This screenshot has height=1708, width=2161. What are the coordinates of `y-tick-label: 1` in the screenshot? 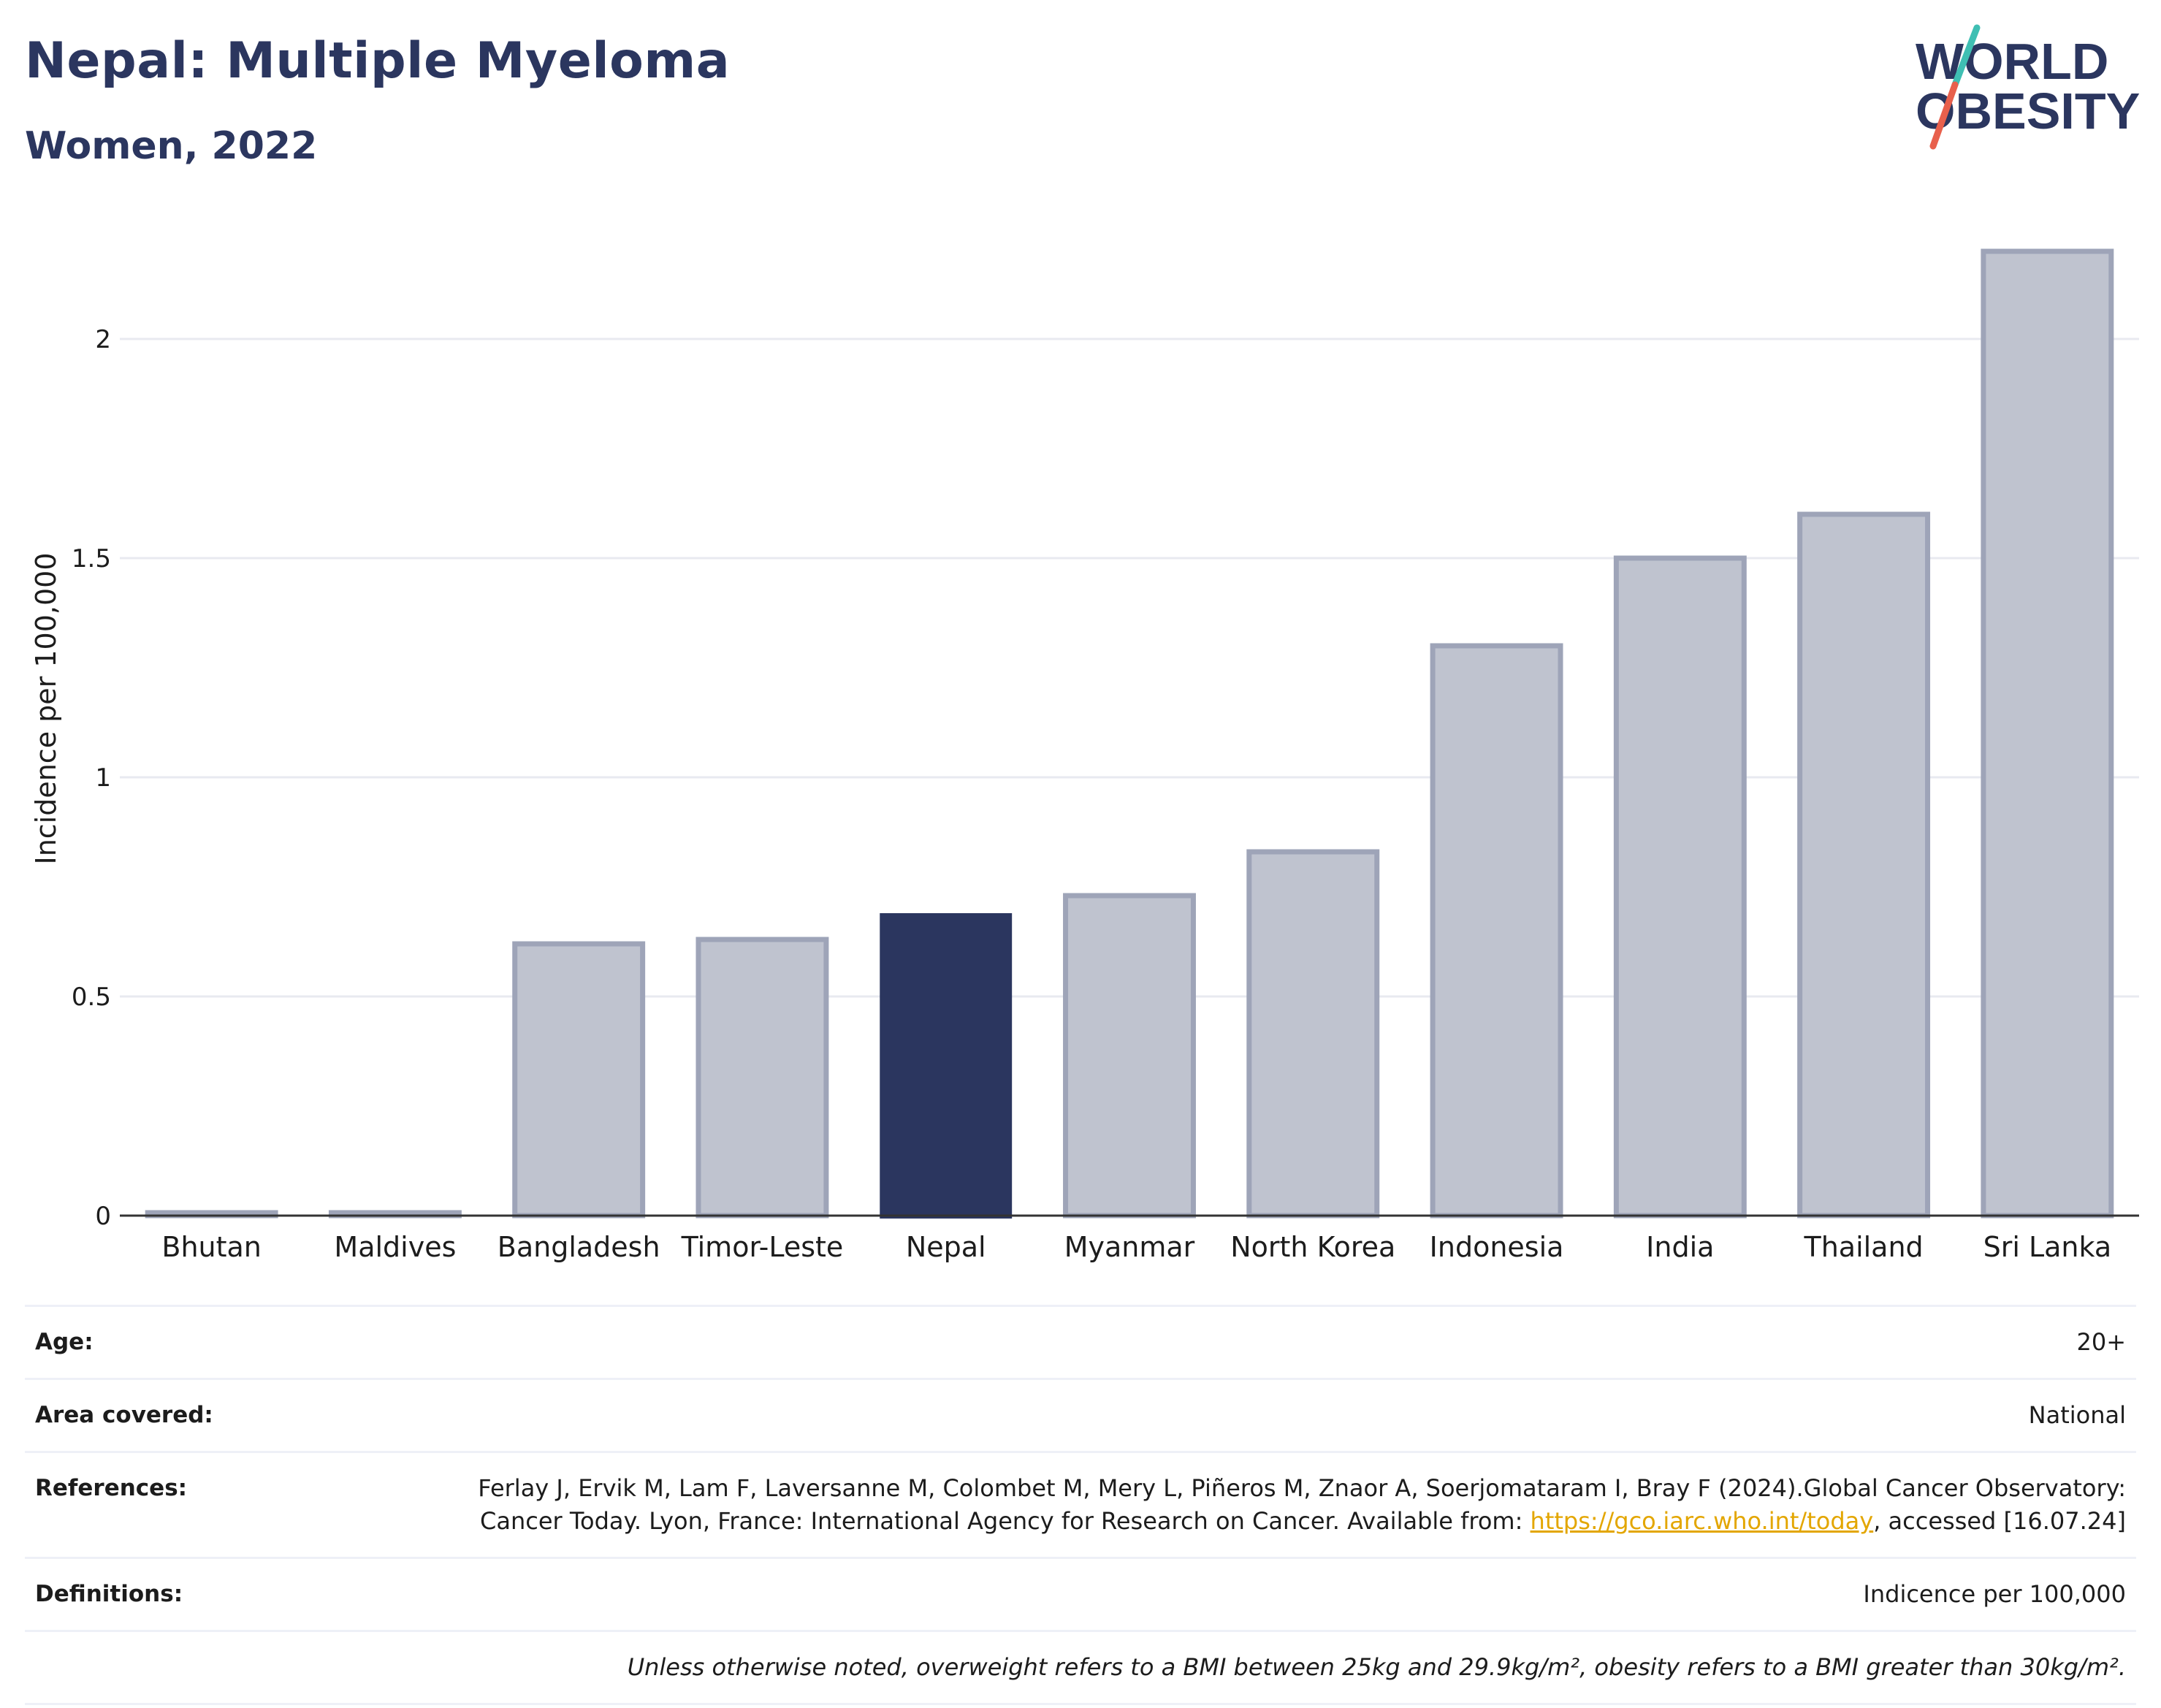 It's located at (103, 778).